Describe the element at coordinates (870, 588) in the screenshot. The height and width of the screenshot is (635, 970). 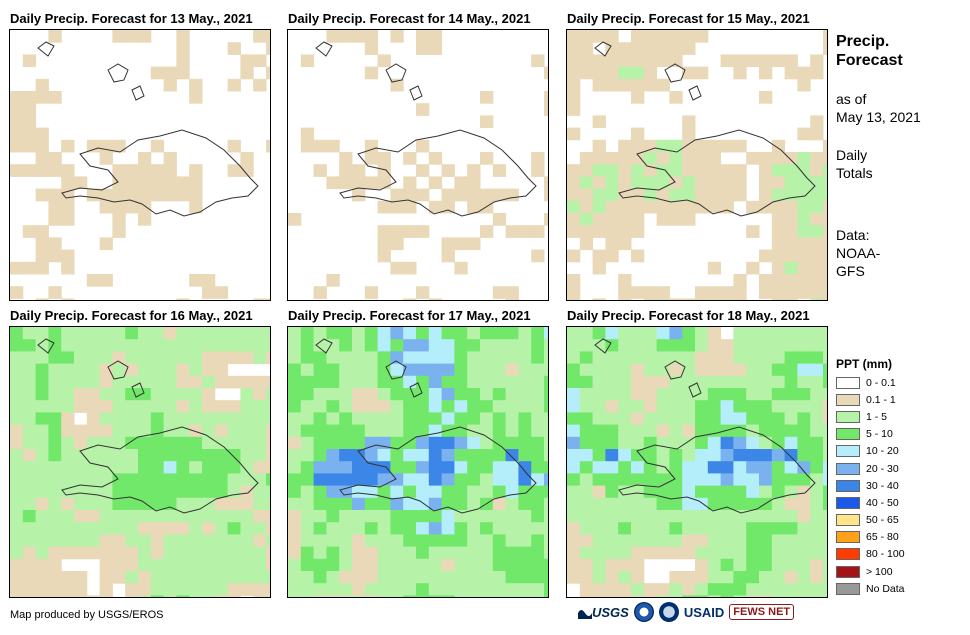
I see `legend-item: No Data` at that location.